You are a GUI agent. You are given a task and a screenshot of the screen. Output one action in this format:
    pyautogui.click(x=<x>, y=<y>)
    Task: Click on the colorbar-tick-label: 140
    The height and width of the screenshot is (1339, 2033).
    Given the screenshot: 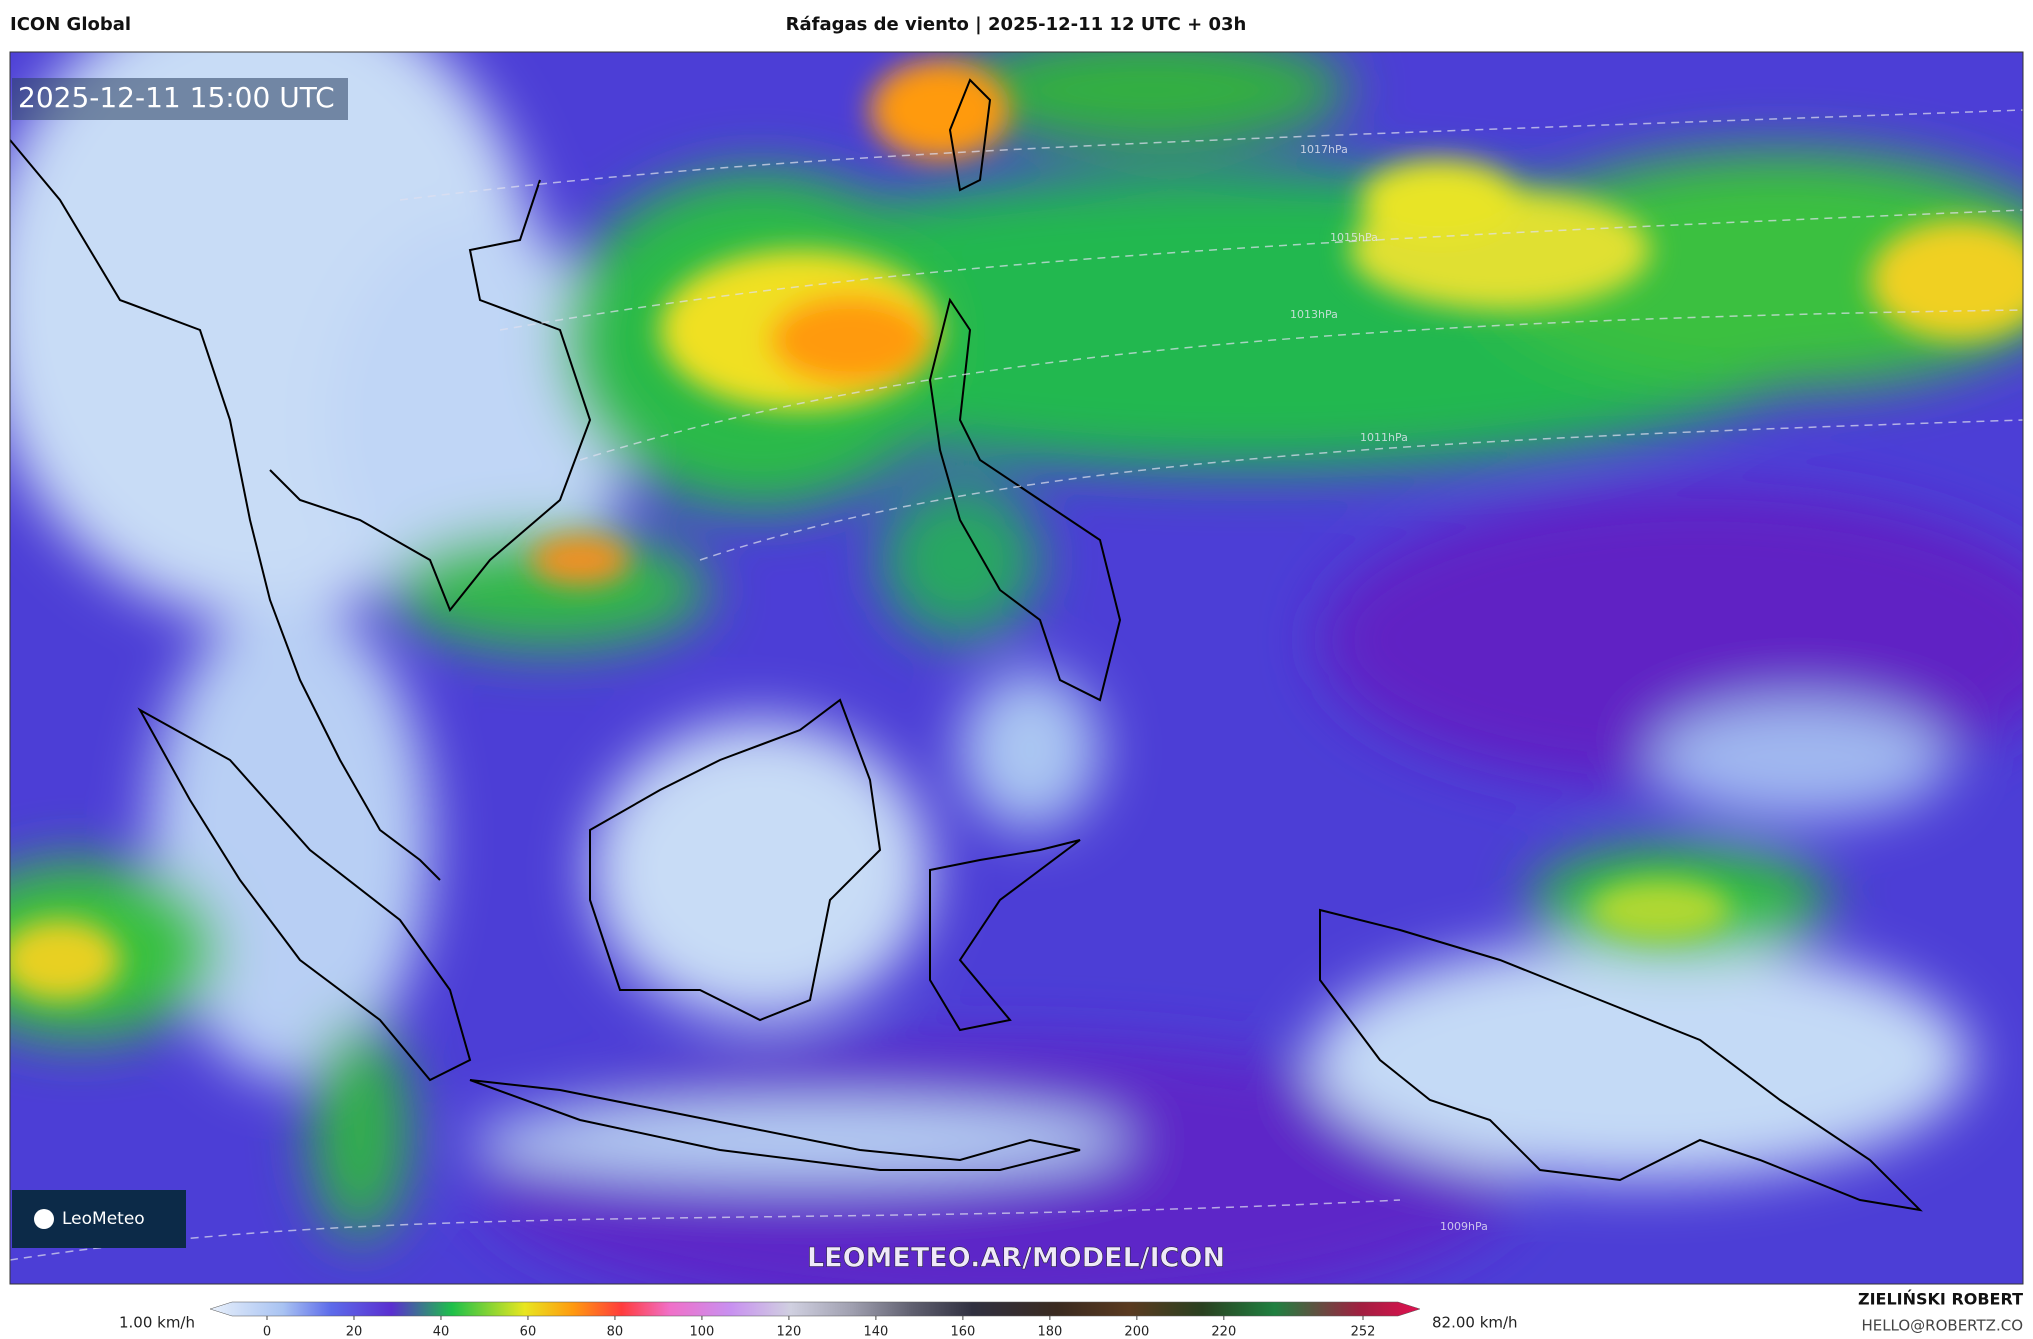 What is the action you would take?
    pyautogui.click(x=875, y=1332)
    